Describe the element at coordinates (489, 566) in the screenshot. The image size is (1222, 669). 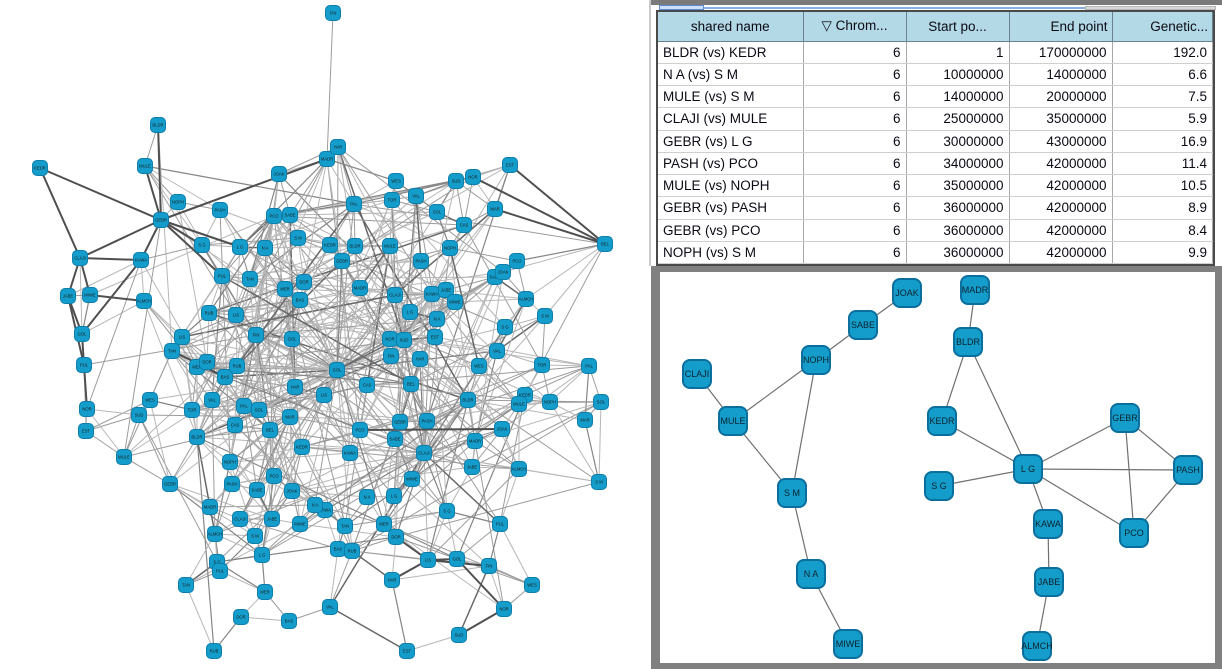
I see `svg-text: FIN` at that location.